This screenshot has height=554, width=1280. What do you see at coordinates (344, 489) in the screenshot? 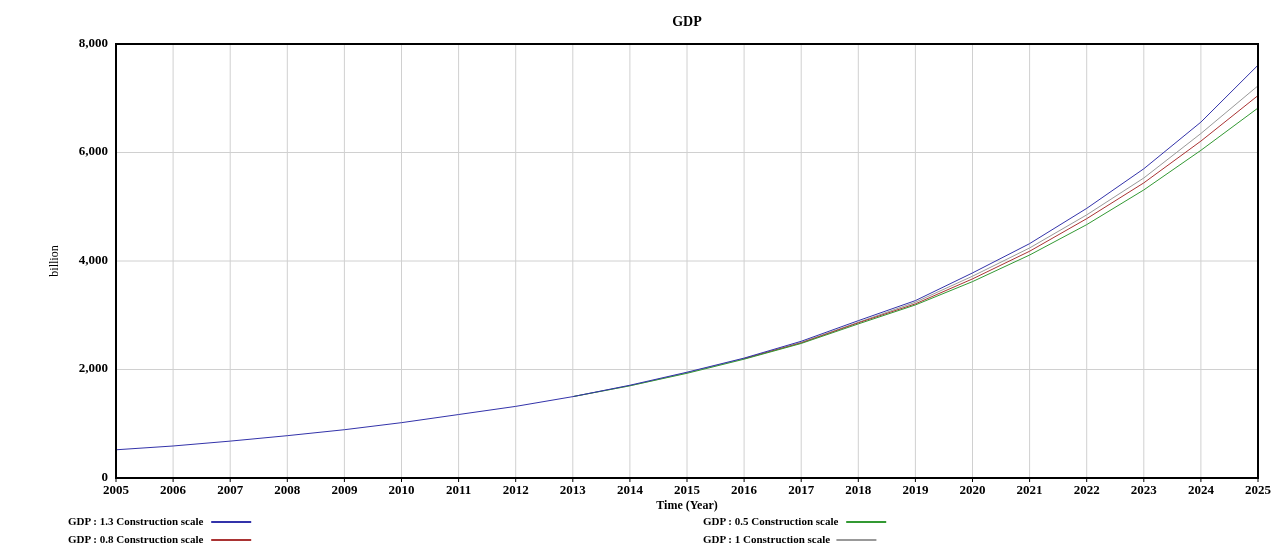
I see `x-tick-label: 2009` at bounding box center [344, 489].